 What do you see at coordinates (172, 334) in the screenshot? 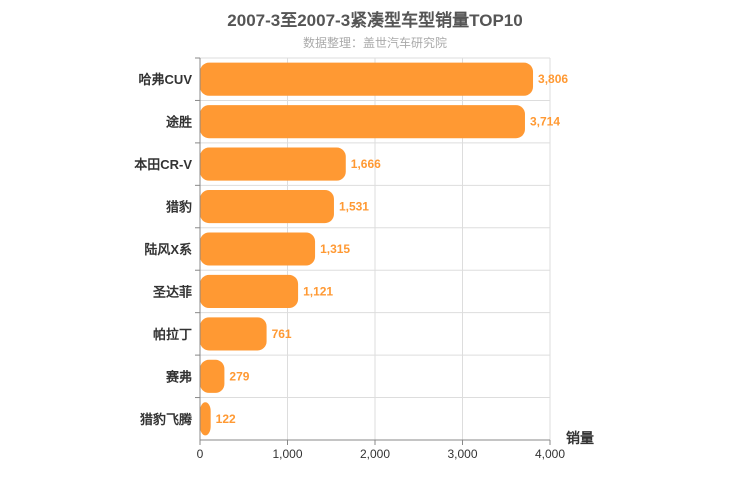
I see `category-label: 帕拉丁` at bounding box center [172, 334].